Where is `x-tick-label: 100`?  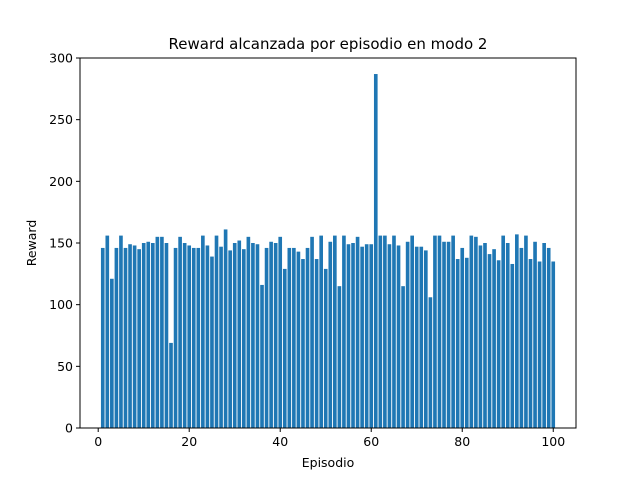
x-tick-label: 100 is located at coordinates (553, 441).